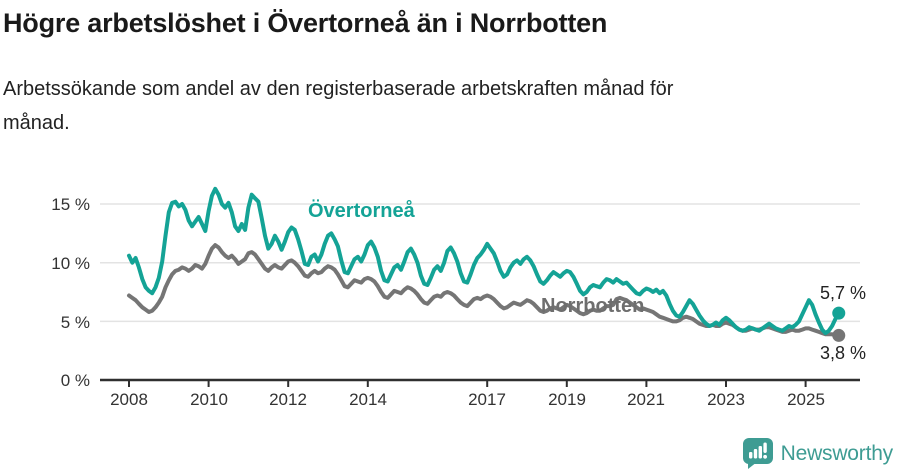 The height and width of the screenshot is (474, 900). What do you see at coordinates (567, 399) in the screenshot?
I see `x-tick-label-2019: 2019` at bounding box center [567, 399].